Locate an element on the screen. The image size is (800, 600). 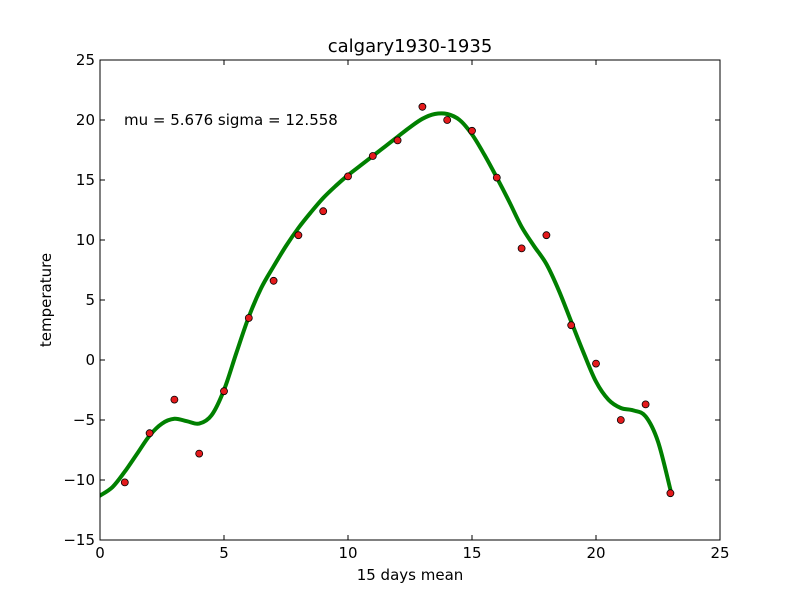
fit-annotation: mu = 5.676 sigma = 12.558 is located at coordinates (231, 120).